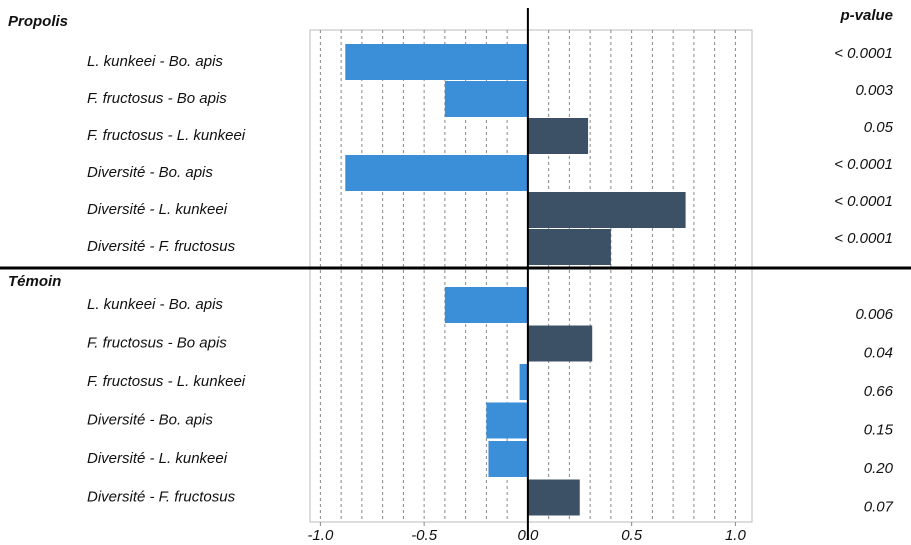  Describe the element at coordinates (879, 127) in the screenshot. I see `p-value: 0.05` at that location.